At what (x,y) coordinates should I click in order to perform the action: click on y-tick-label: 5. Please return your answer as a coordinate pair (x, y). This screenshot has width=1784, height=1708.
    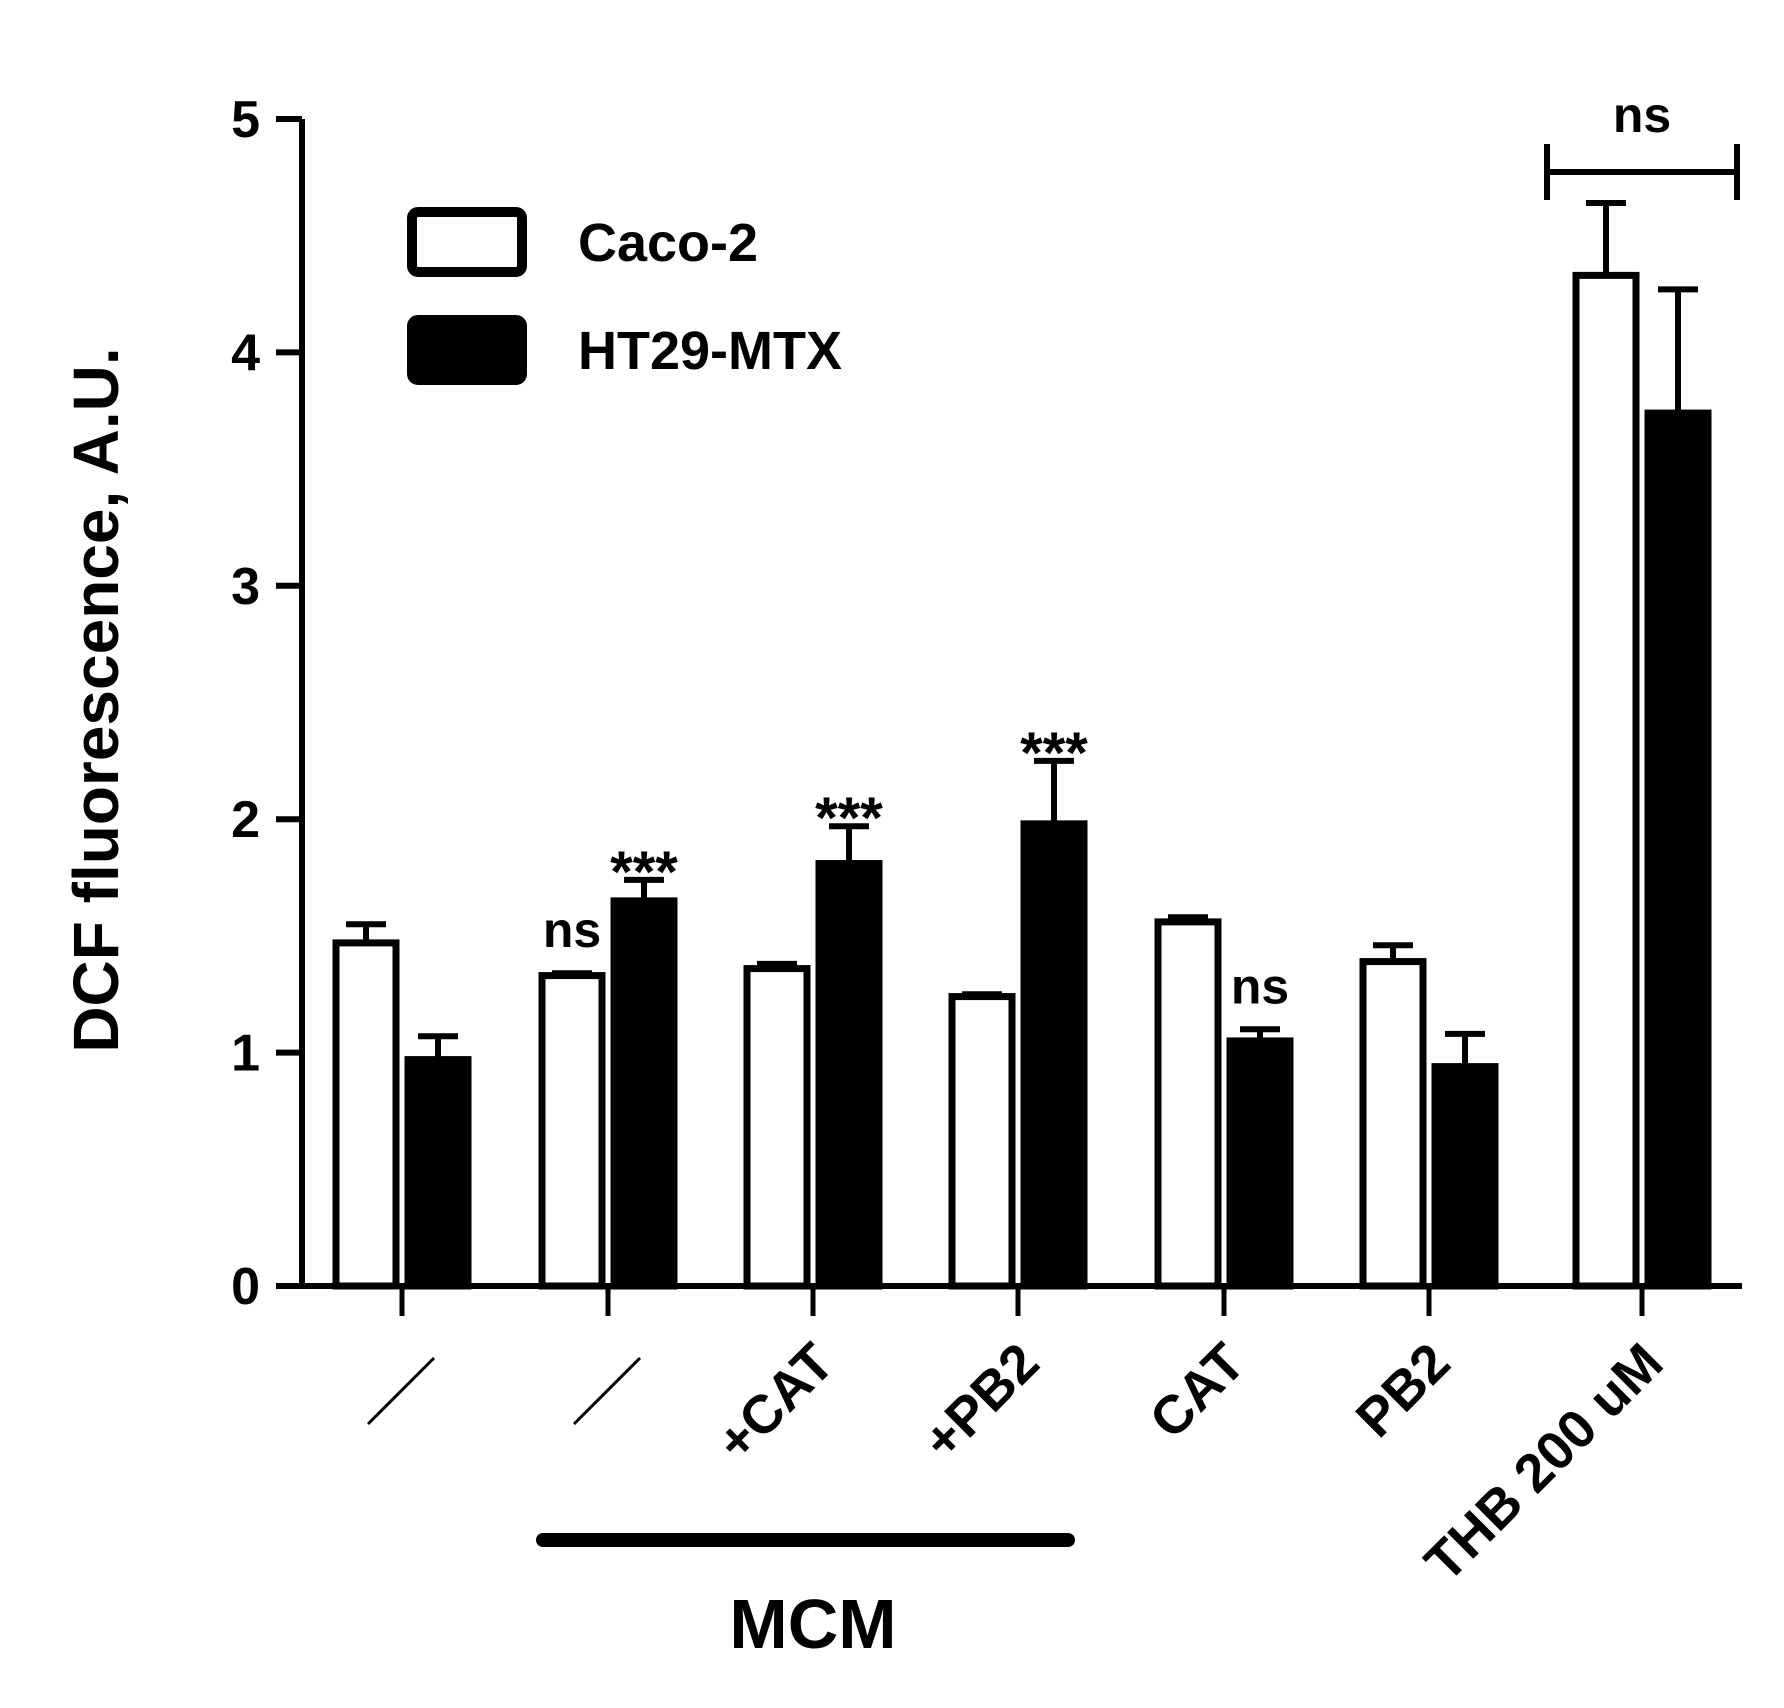
    Looking at the image, I should click on (245, 120).